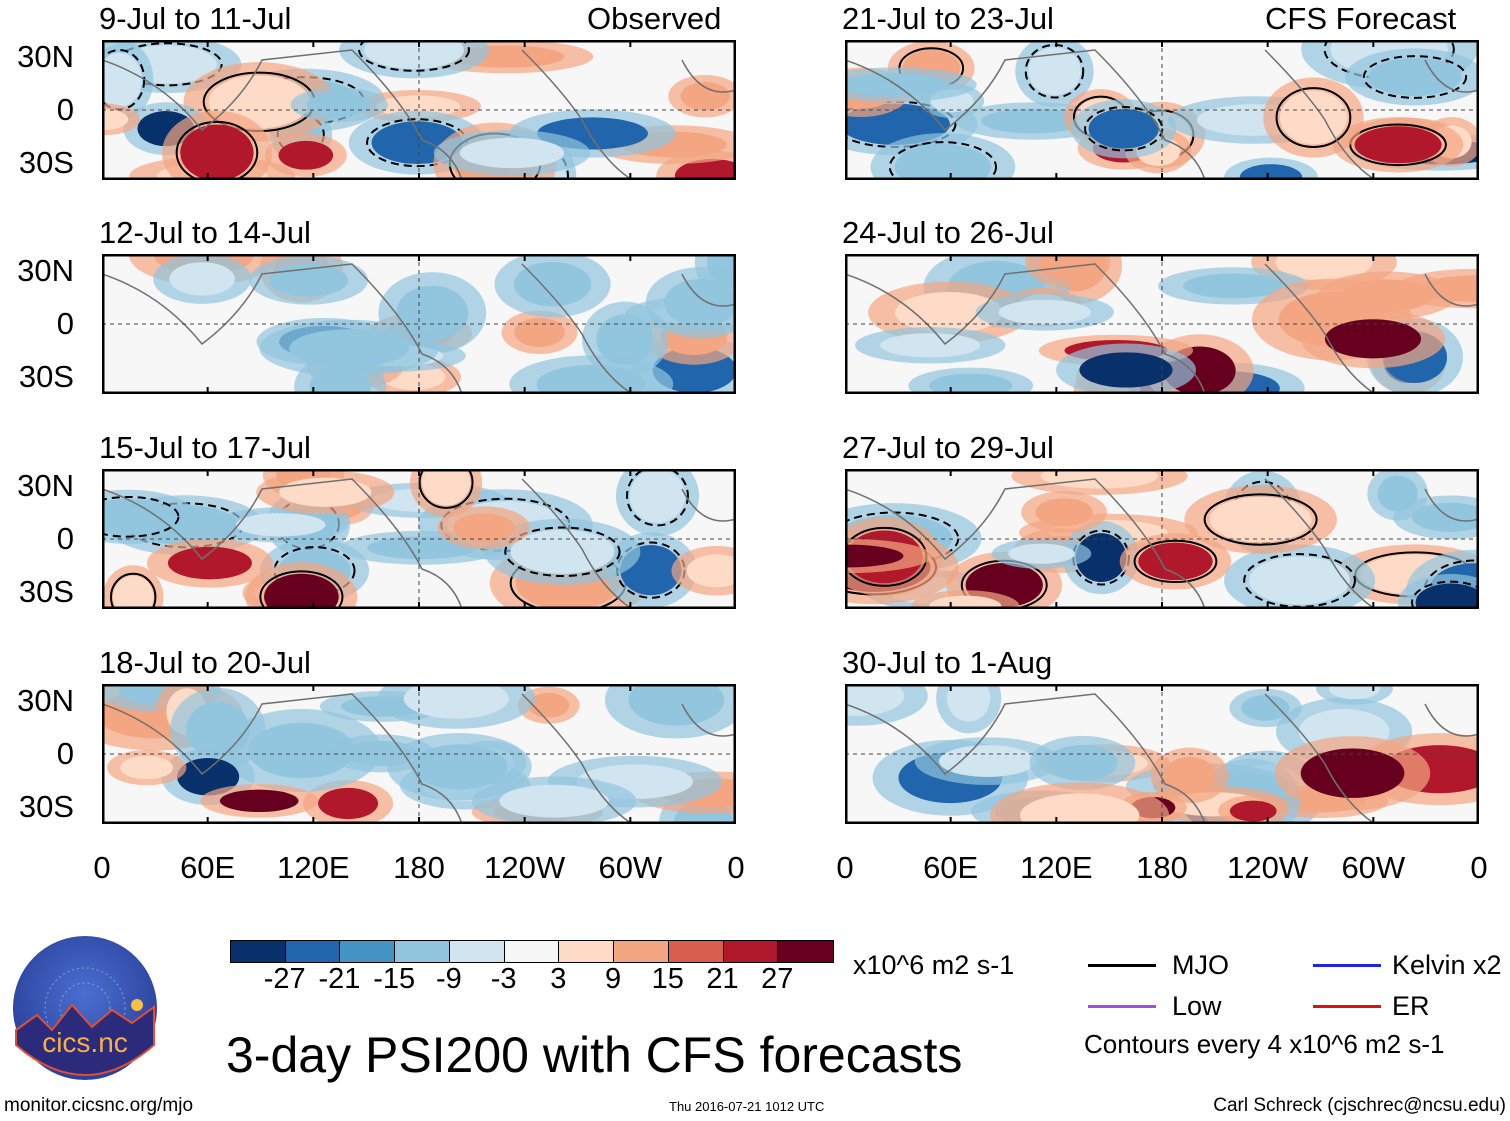 Image resolution: width=1510 pixels, height=1121 pixels. I want to click on lon-label: 120W, so click(525, 867).